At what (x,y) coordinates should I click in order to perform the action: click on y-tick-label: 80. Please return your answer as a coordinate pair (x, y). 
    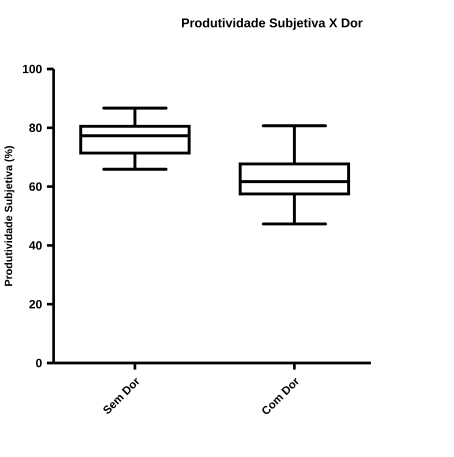
    Looking at the image, I should click on (35, 128).